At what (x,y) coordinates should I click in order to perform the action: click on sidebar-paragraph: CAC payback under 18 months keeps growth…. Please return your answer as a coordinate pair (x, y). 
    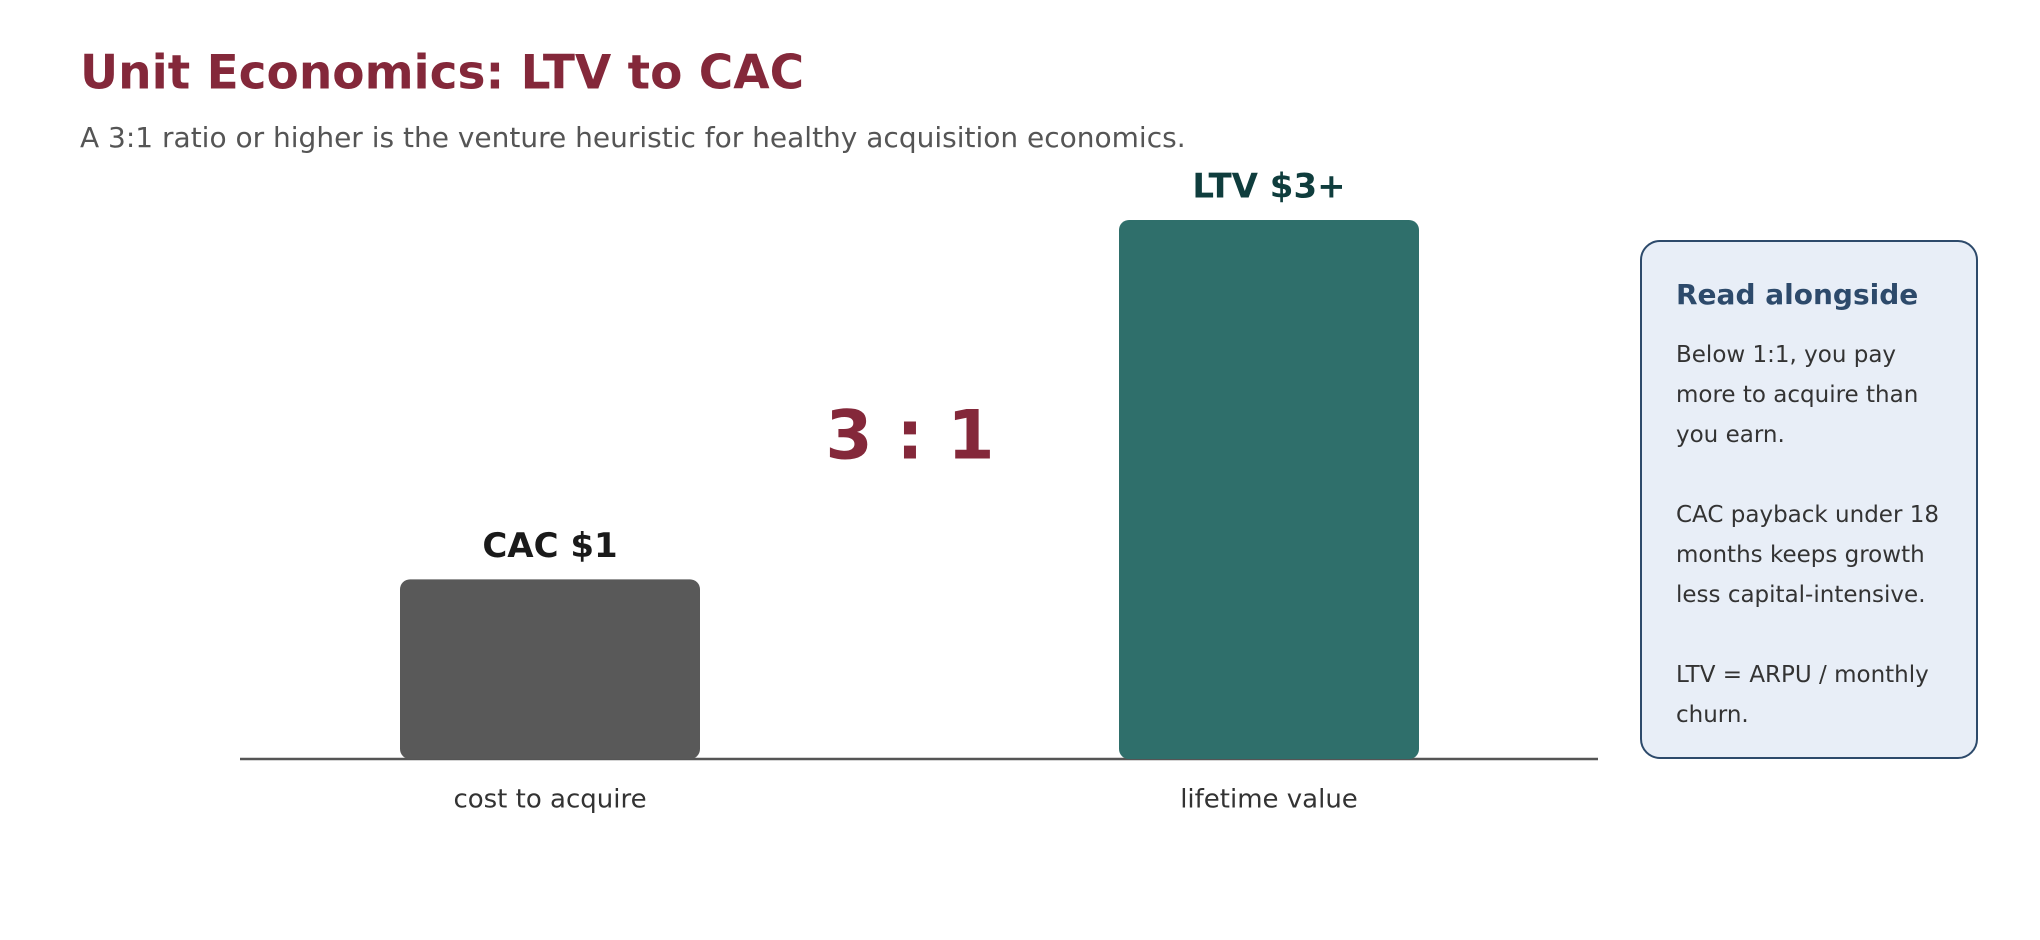
    Looking at the image, I should click on (1807, 555).